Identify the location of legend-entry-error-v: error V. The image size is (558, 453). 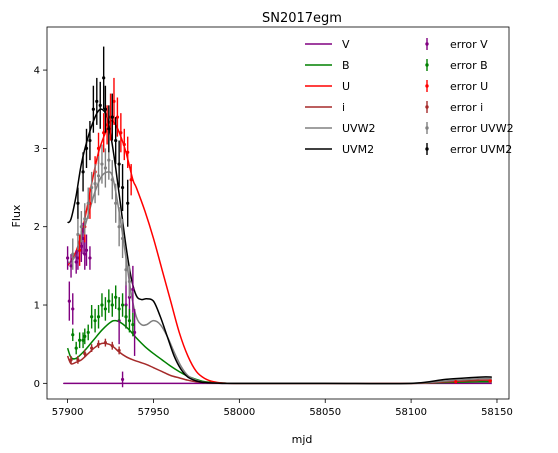
(456, 44).